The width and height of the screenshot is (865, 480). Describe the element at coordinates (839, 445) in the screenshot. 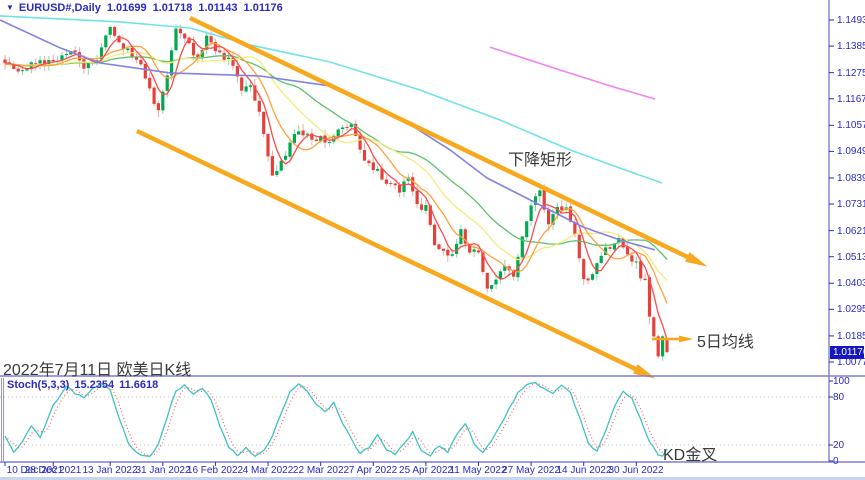

I see `stoch-scale-label: 20` at that location.